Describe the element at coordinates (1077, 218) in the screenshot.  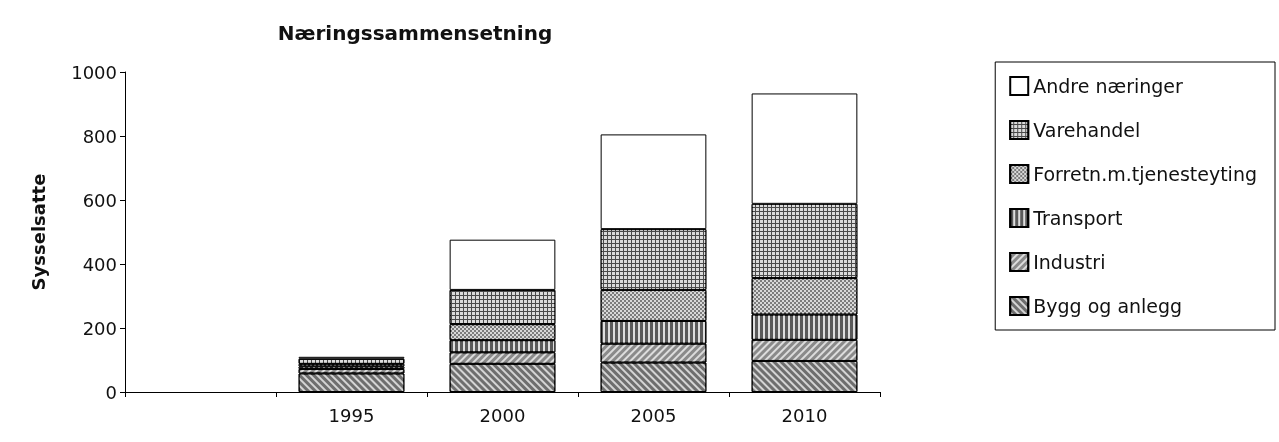
I see `legend-label: Transport` at that location.